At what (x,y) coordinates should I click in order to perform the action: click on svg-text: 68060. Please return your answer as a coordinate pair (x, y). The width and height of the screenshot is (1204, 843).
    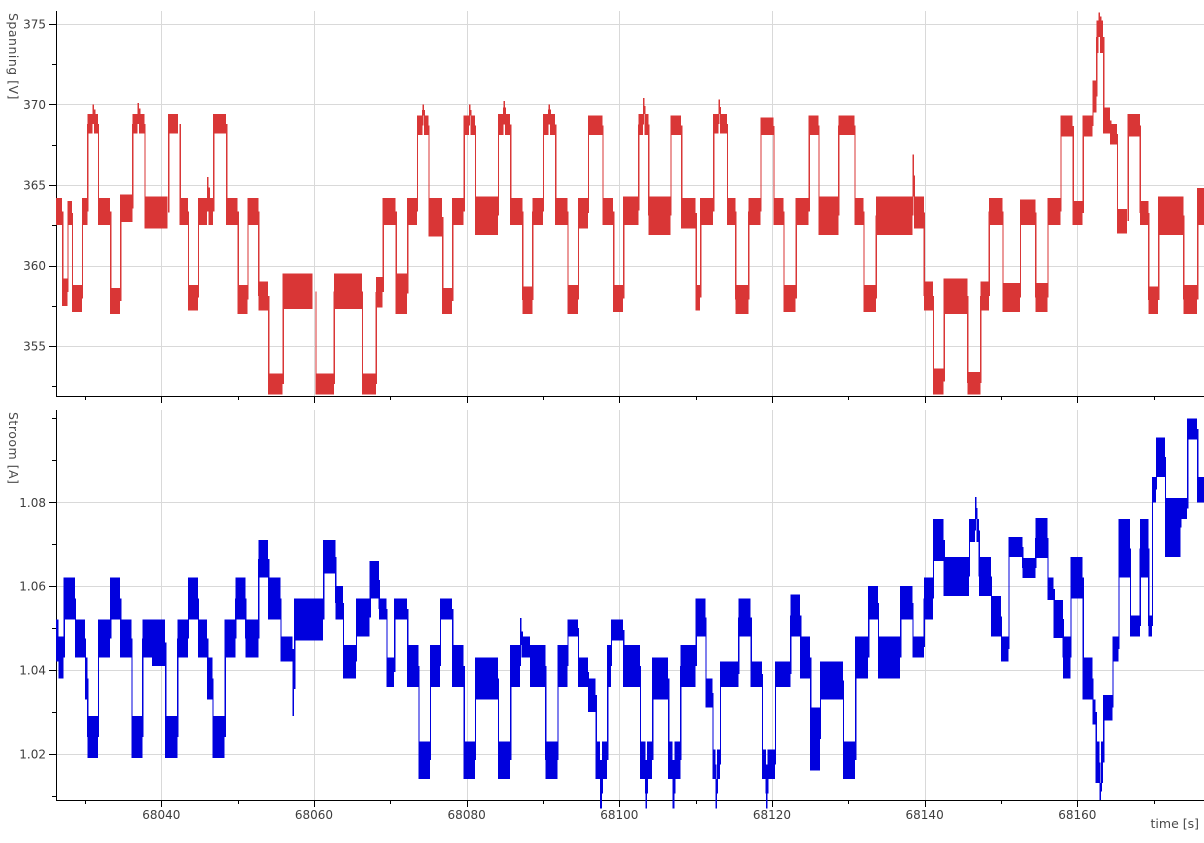
    Looking at the image, I should click on (314, 815).